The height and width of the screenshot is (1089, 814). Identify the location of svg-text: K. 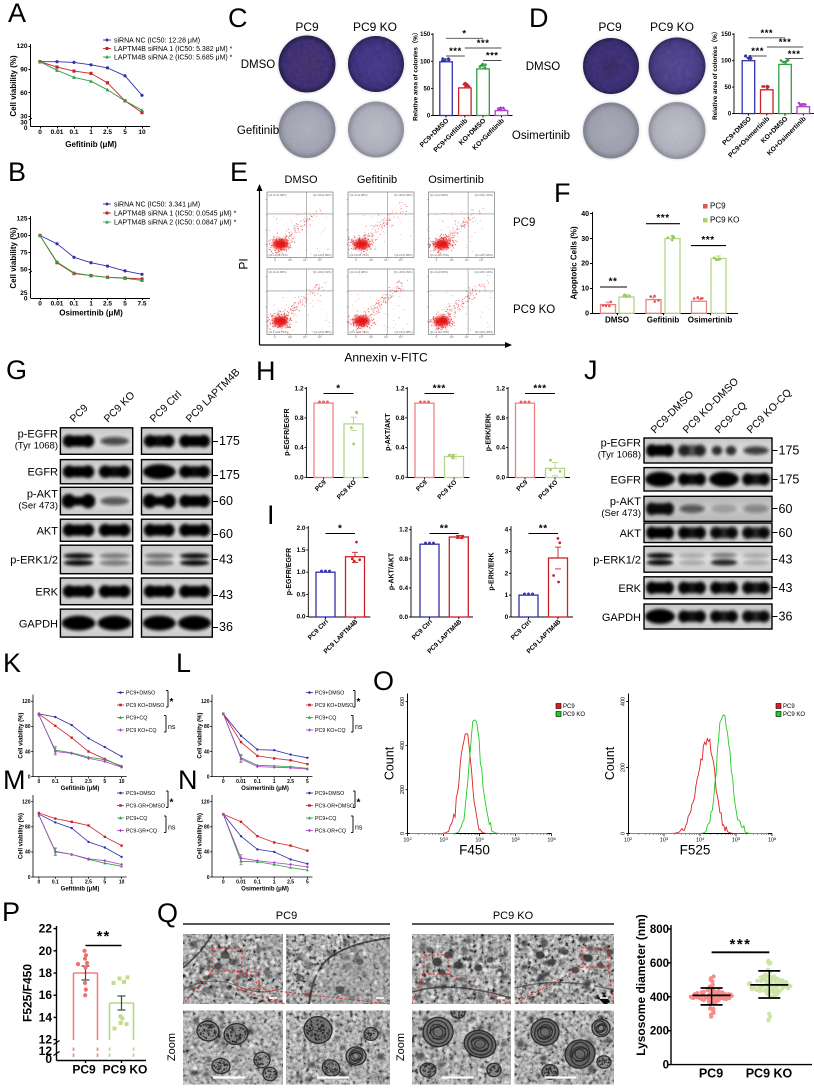
(12, 663).